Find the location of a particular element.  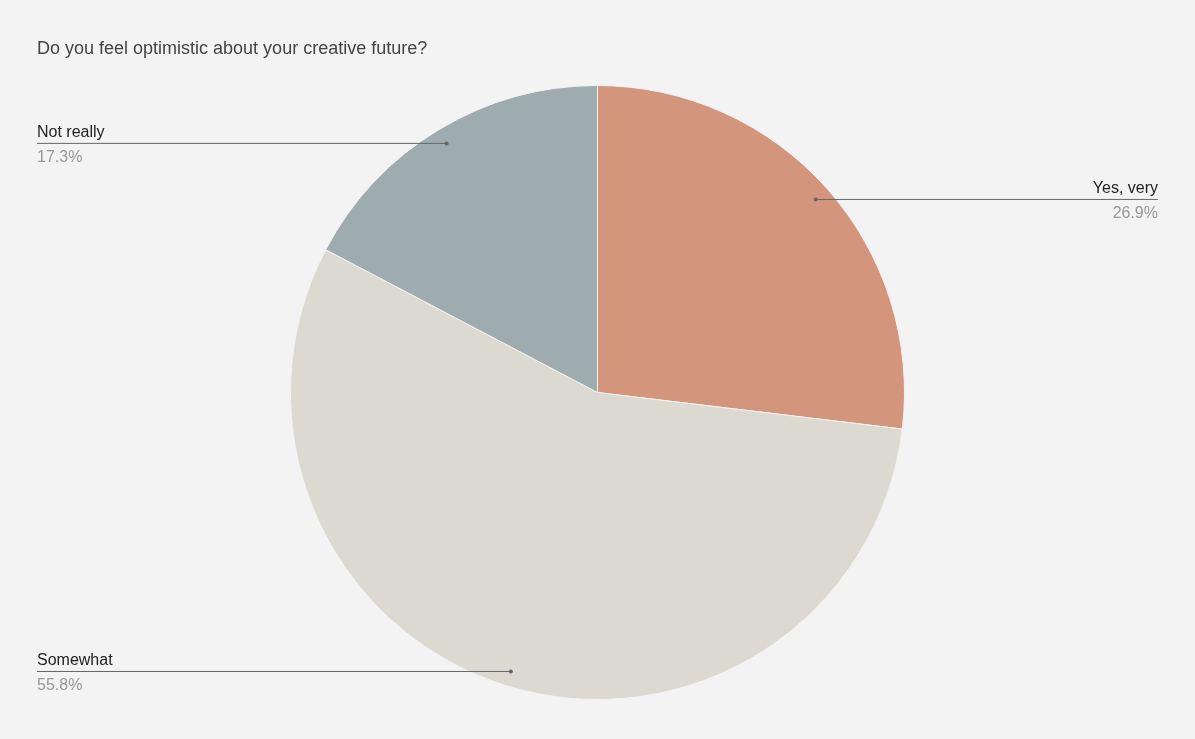

slice-label: Somewhat is located at coordinates (75, 659).